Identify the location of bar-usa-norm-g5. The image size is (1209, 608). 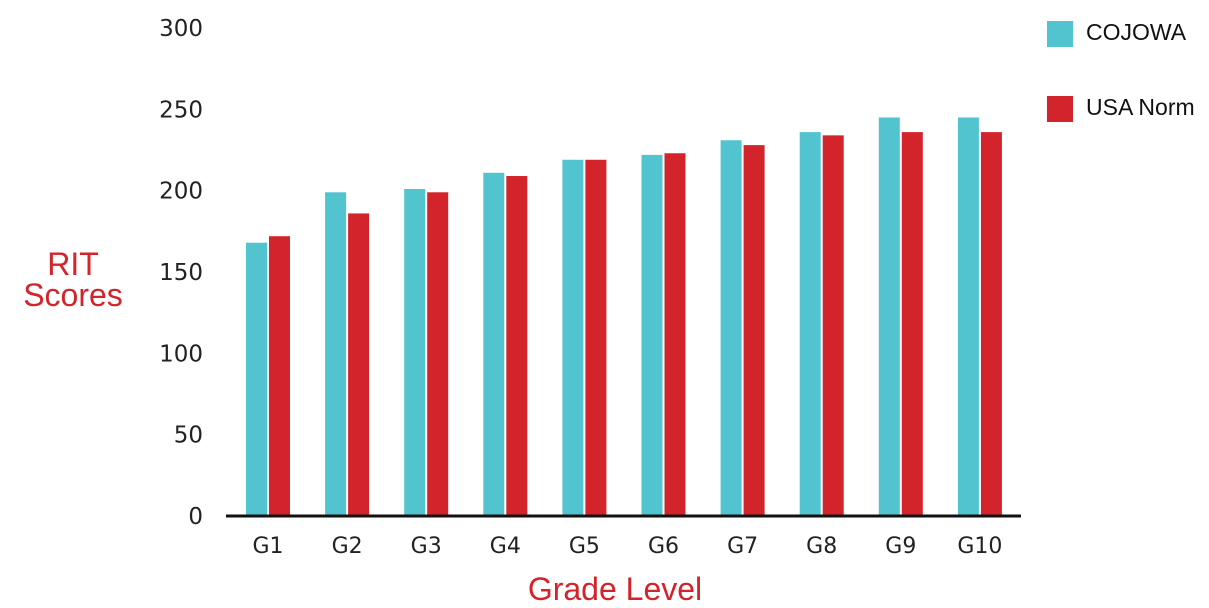
(596, 337).